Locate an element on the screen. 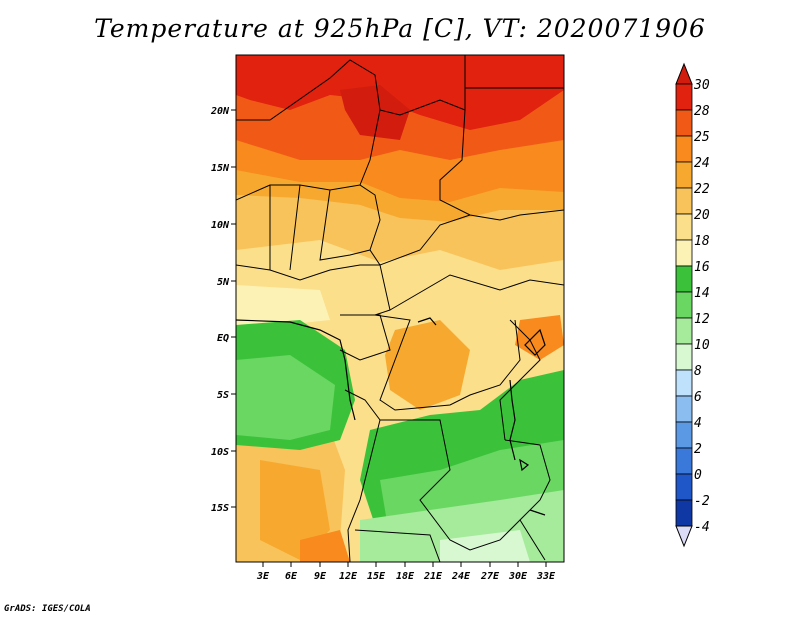 The height and width of the screenshot is (622, 800). lon-label: 3E is located at coordinates (263, 576).